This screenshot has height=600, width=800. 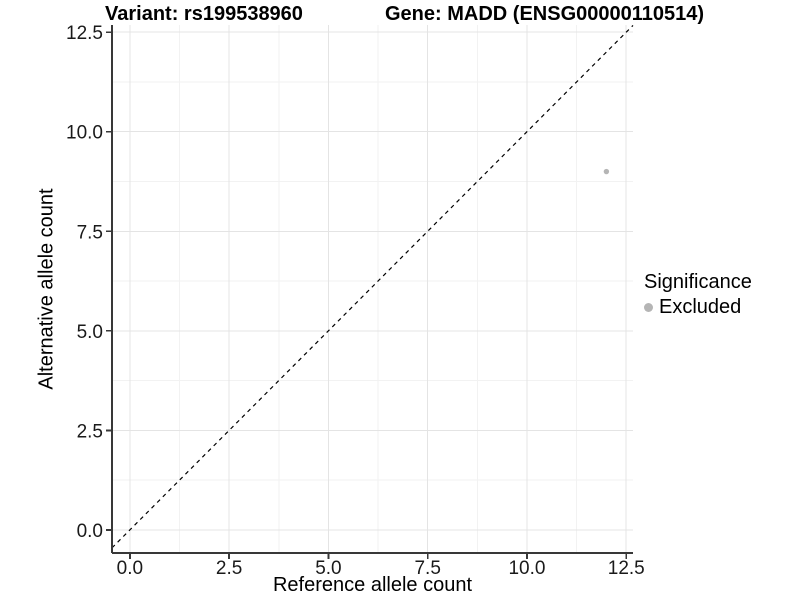 I want to click on data-point, so click(x=606, y=171).